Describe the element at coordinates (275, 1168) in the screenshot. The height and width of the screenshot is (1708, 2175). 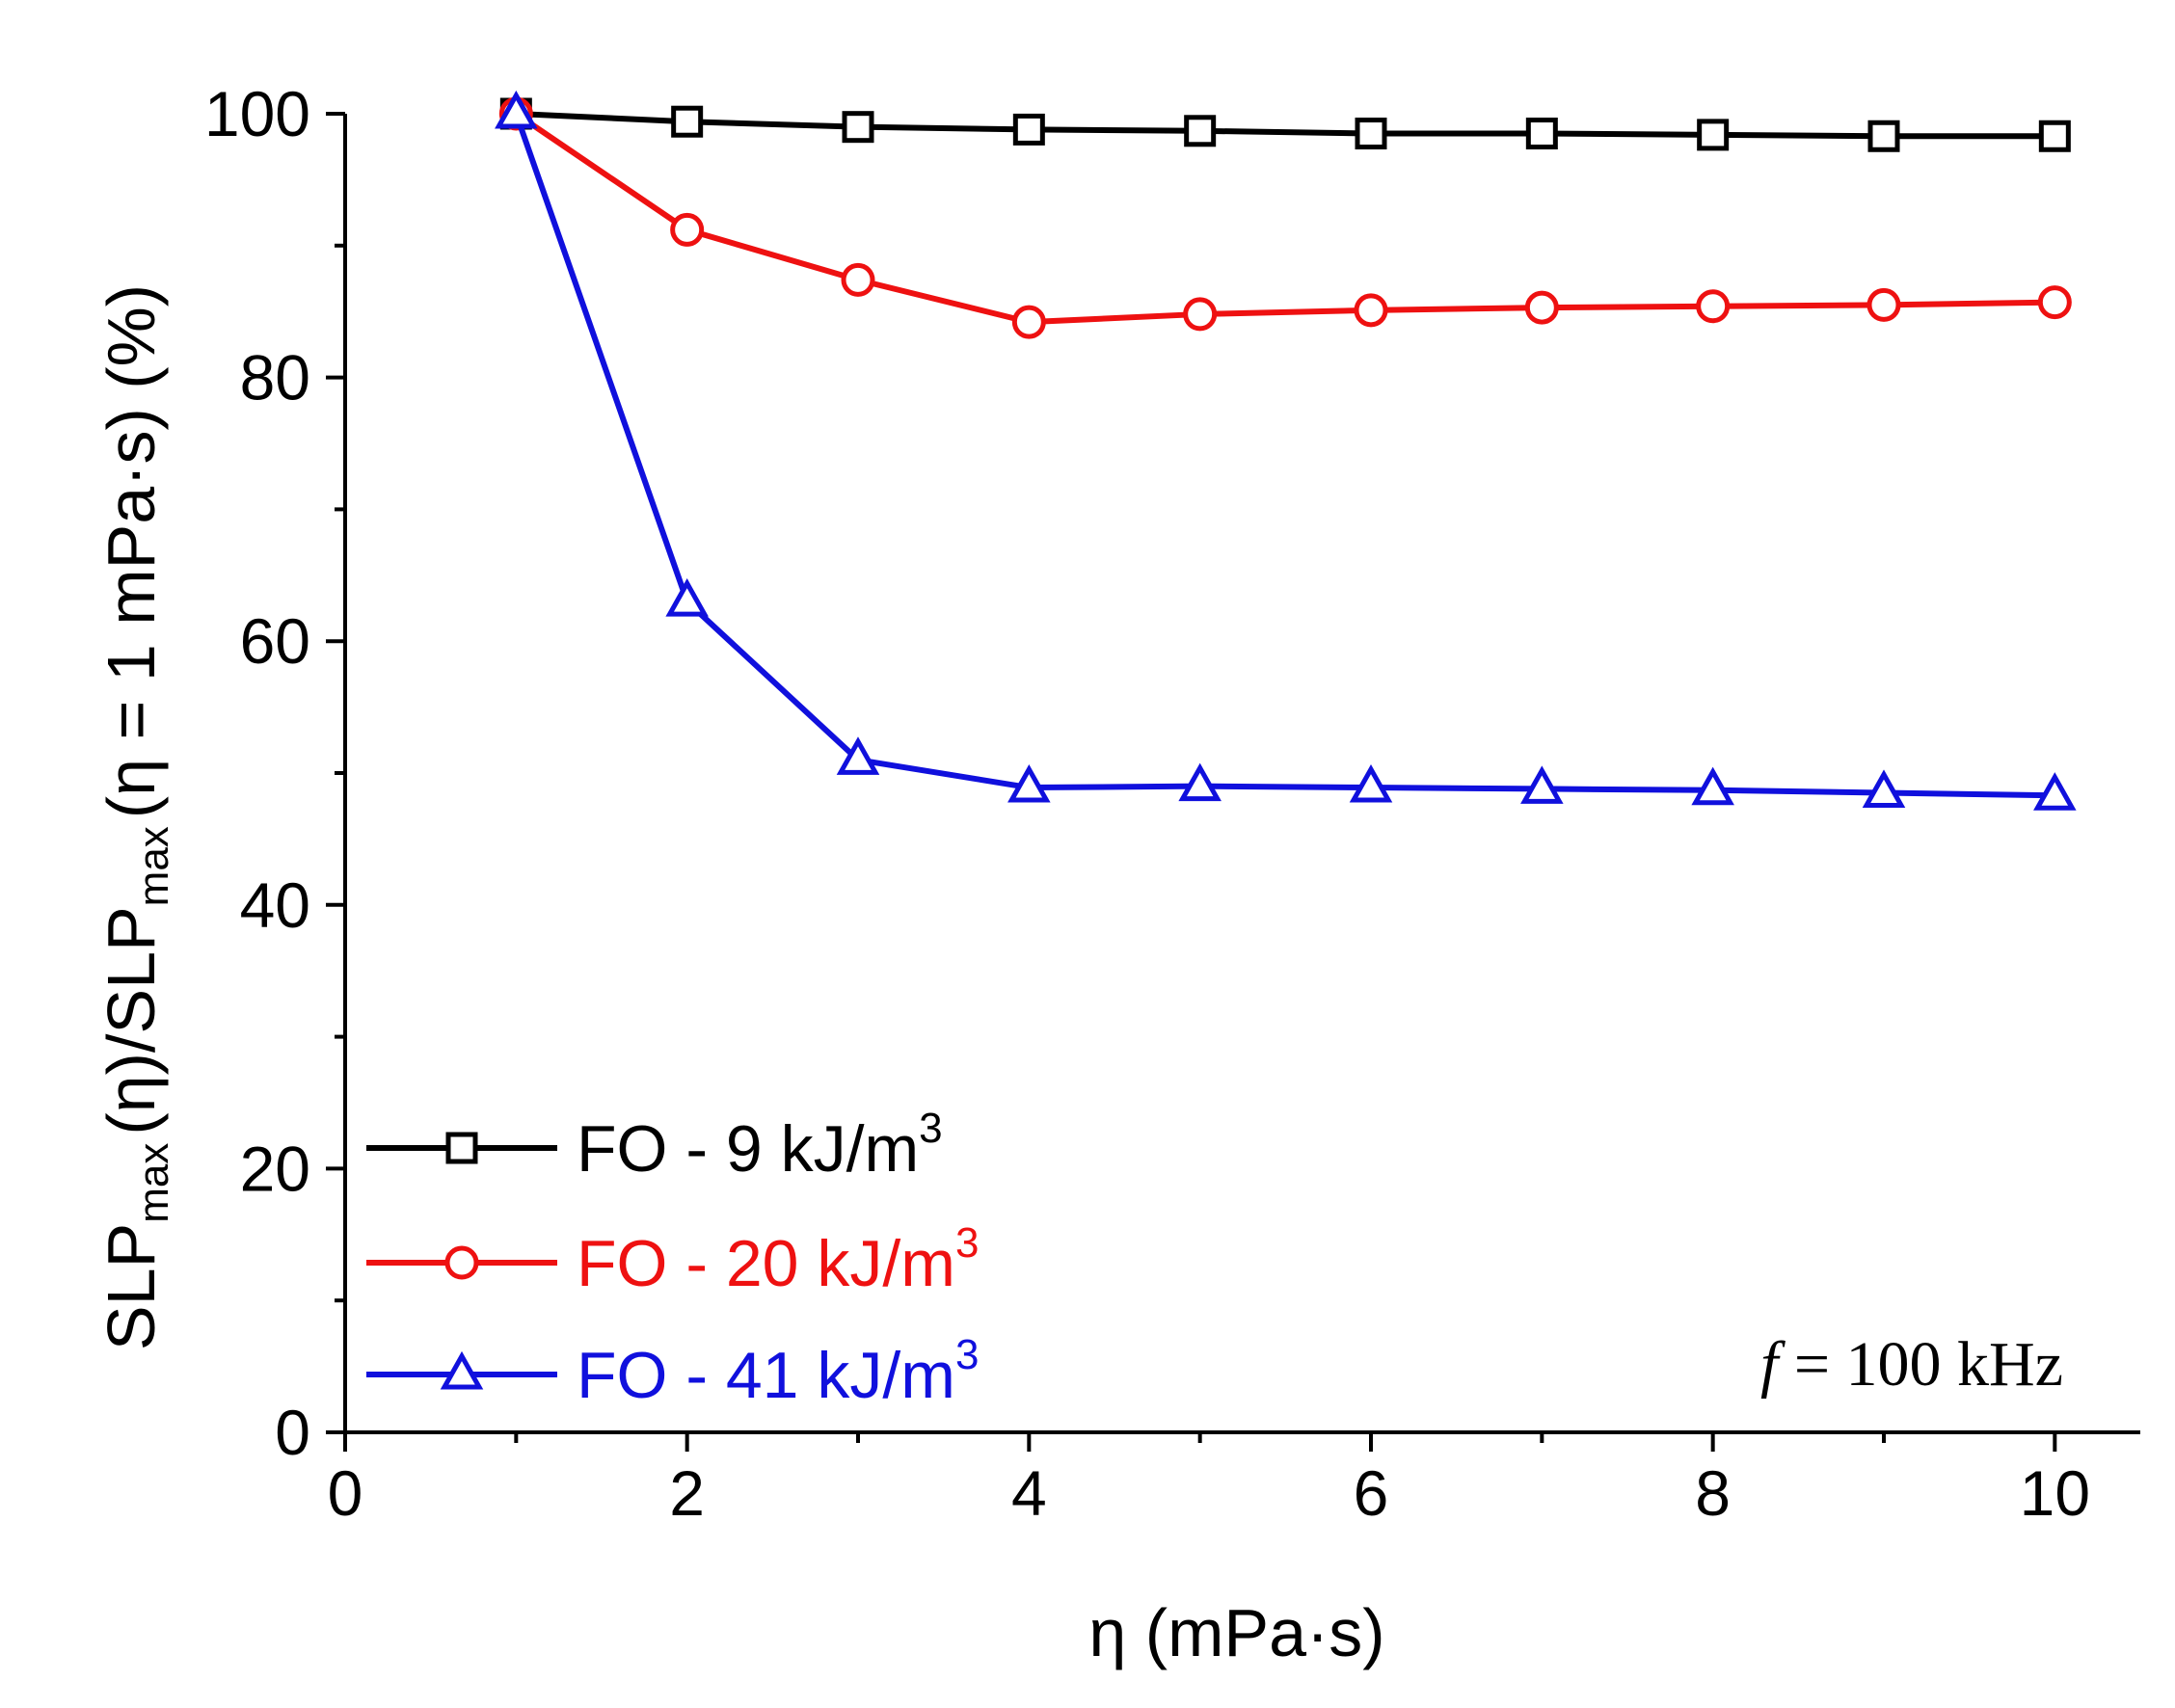
I see `y-tick-label: 20` at that location.